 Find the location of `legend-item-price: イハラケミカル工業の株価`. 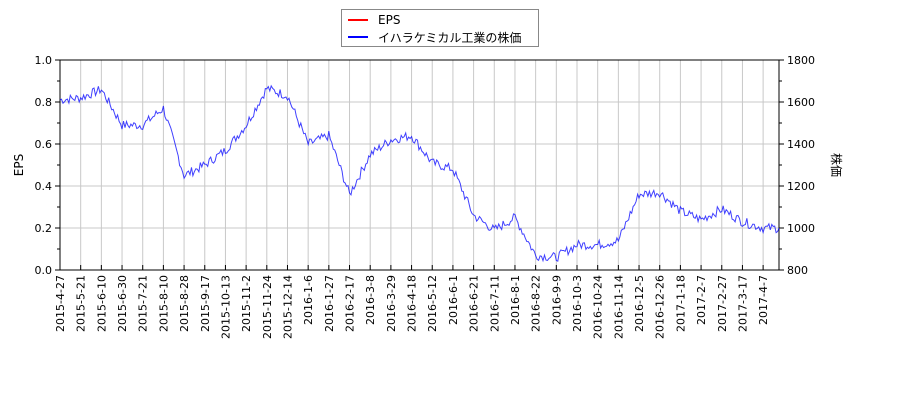

legend-item-price: イハラケミカル工業の株価 is located at coordinates (434, 37).